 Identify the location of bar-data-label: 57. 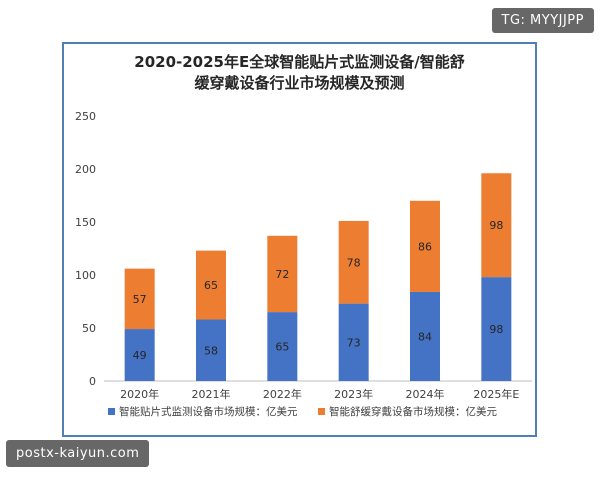
(140, 299).